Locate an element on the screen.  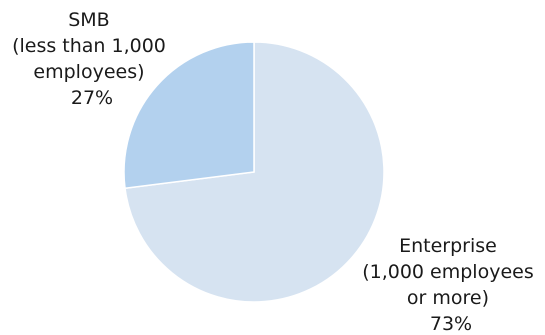
enterprise-label-line-3: or more) is located at coordinates (448, 298).